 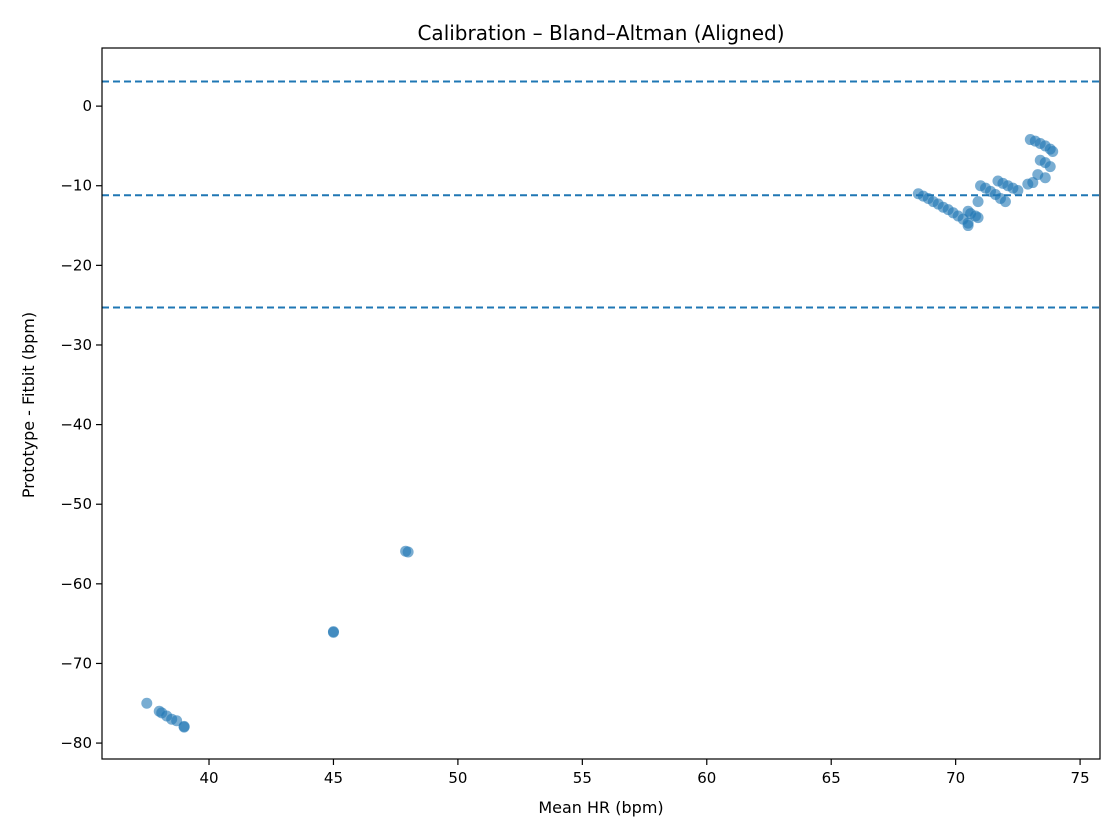 What do you see at coordinates (87, 106) in the screenshot?
I see `y-tick-label: 0` at bounding box center [87, 106].